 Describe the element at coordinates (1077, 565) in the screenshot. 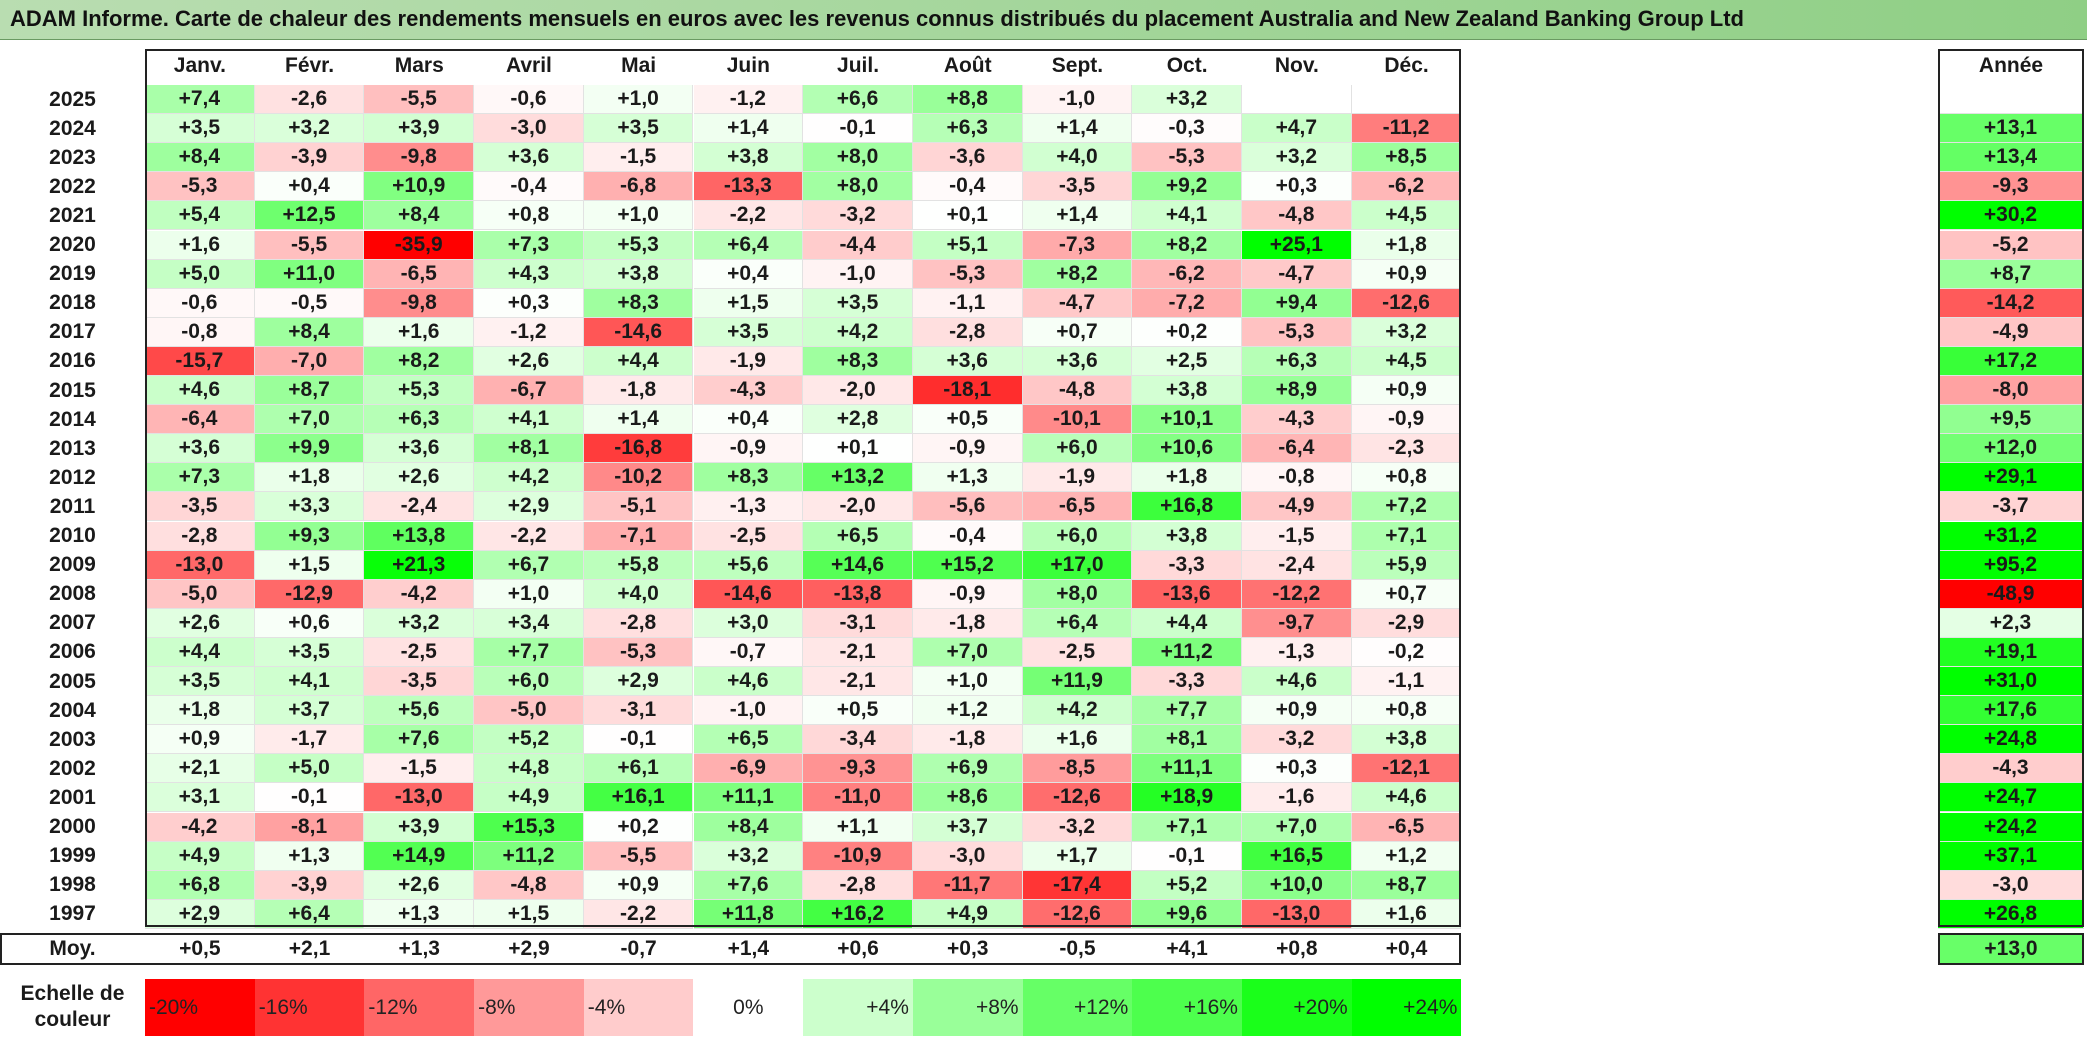

I see `heatmap-cell: +17,0` at that location.